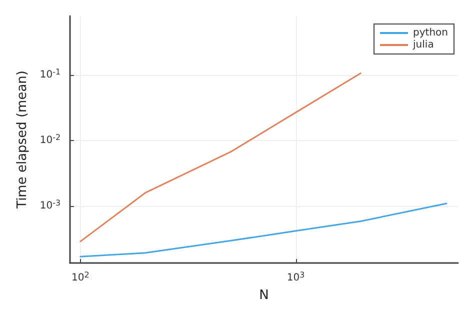  Describe the element at coordinates (22, 140) in the screenshot. I see `y-axis-title: Time elapsed (mean)` at that location.